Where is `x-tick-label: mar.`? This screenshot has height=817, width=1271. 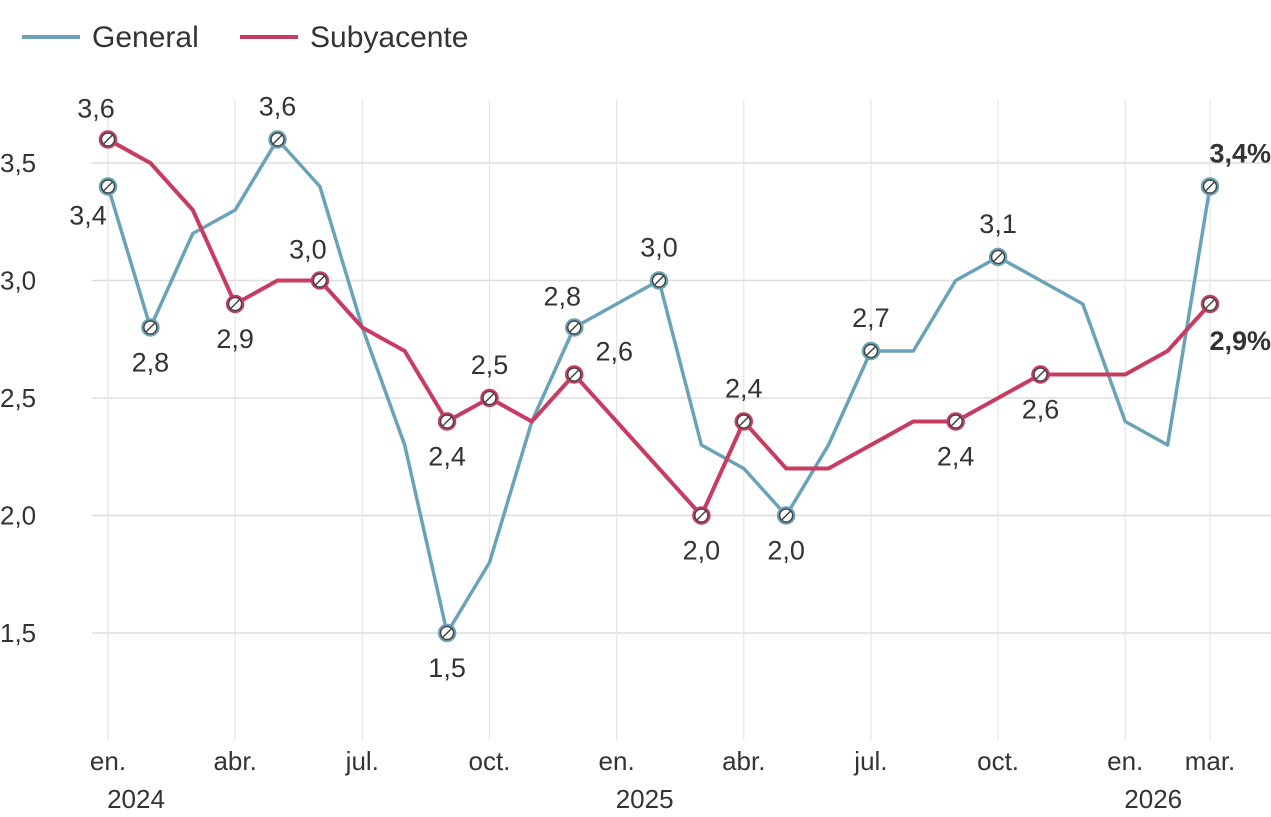
x-tick-label: mar. is located at coordinates (1210, 761).